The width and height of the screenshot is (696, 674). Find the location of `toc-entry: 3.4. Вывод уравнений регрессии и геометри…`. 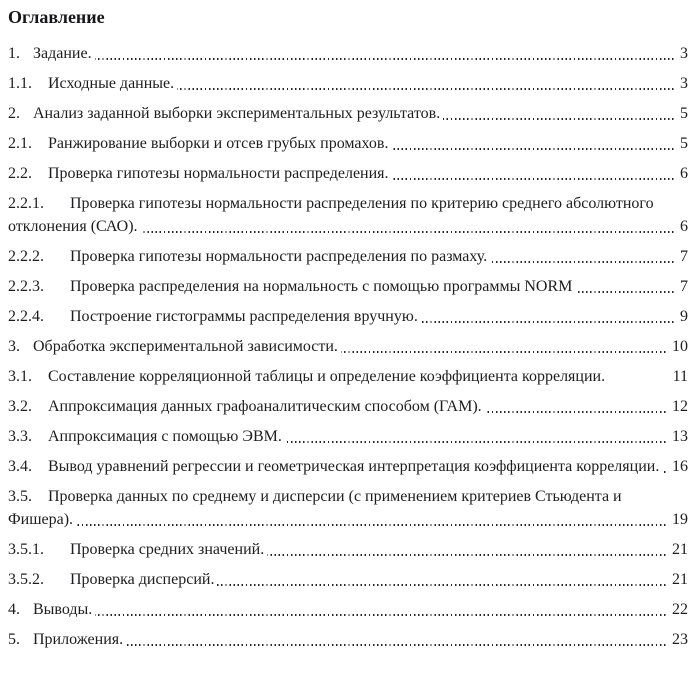

toc-entry: 3.4. Вывод уравнений регрессии и геометри… is located at coordinates (348, 466).